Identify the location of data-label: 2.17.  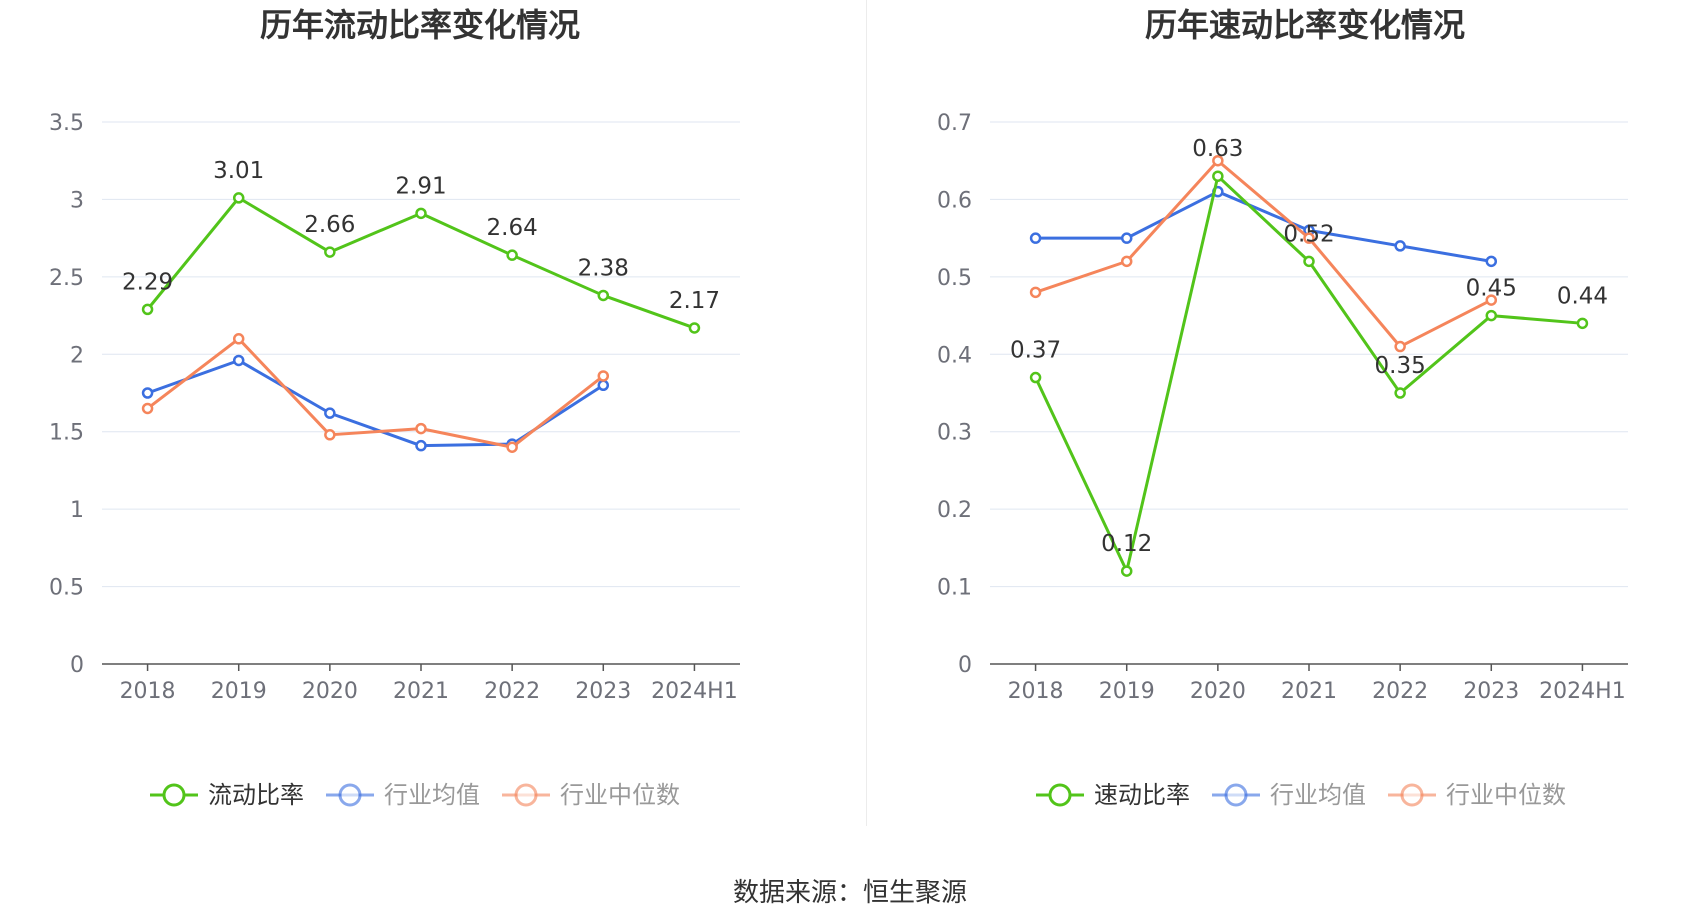
(694, 301).